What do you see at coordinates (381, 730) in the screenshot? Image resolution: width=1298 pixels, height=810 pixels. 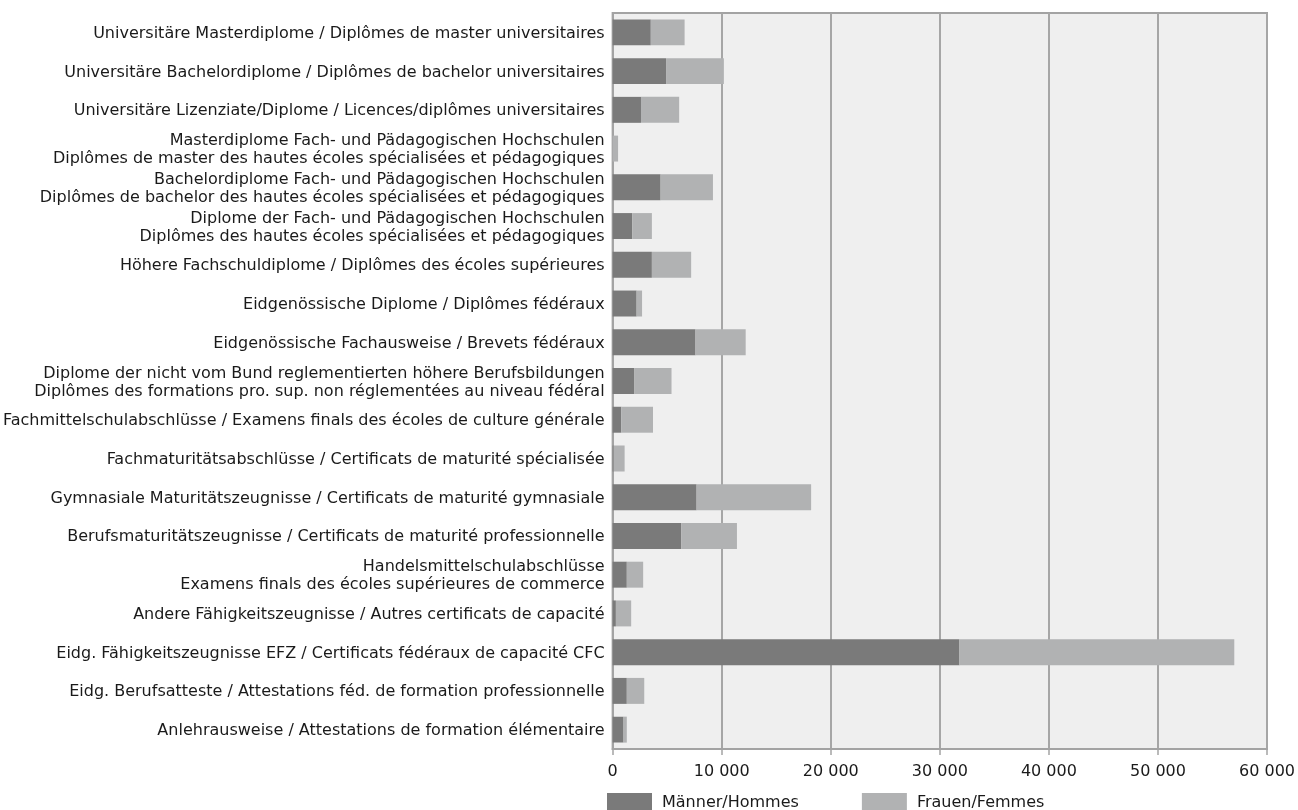 I see `y-tick-label: Anlehrausweise / Attestations de formation élémentaire` at bounding box center [381, 730].